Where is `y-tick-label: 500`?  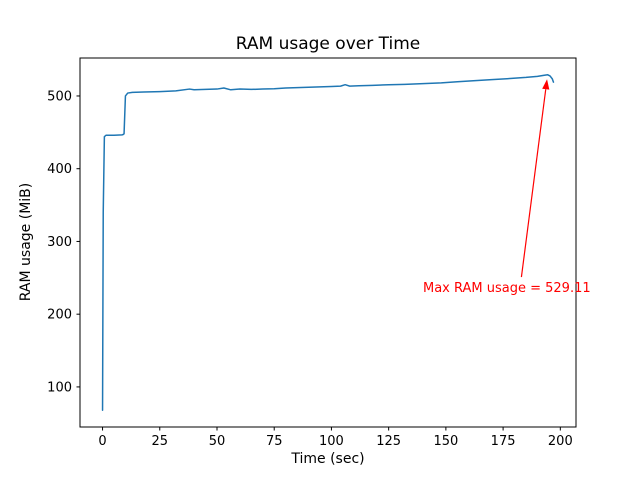 y-tick-label: 500 is located at coordinates (59, 96).